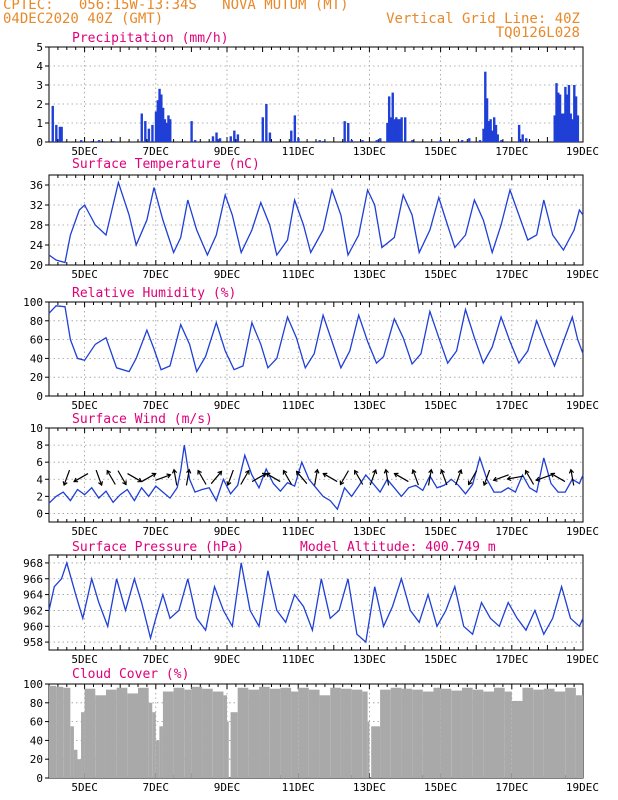  Describe the element at coordinates (156, 659) in the screenshot. I see `xtick-label-4: 7DEC` at that location.